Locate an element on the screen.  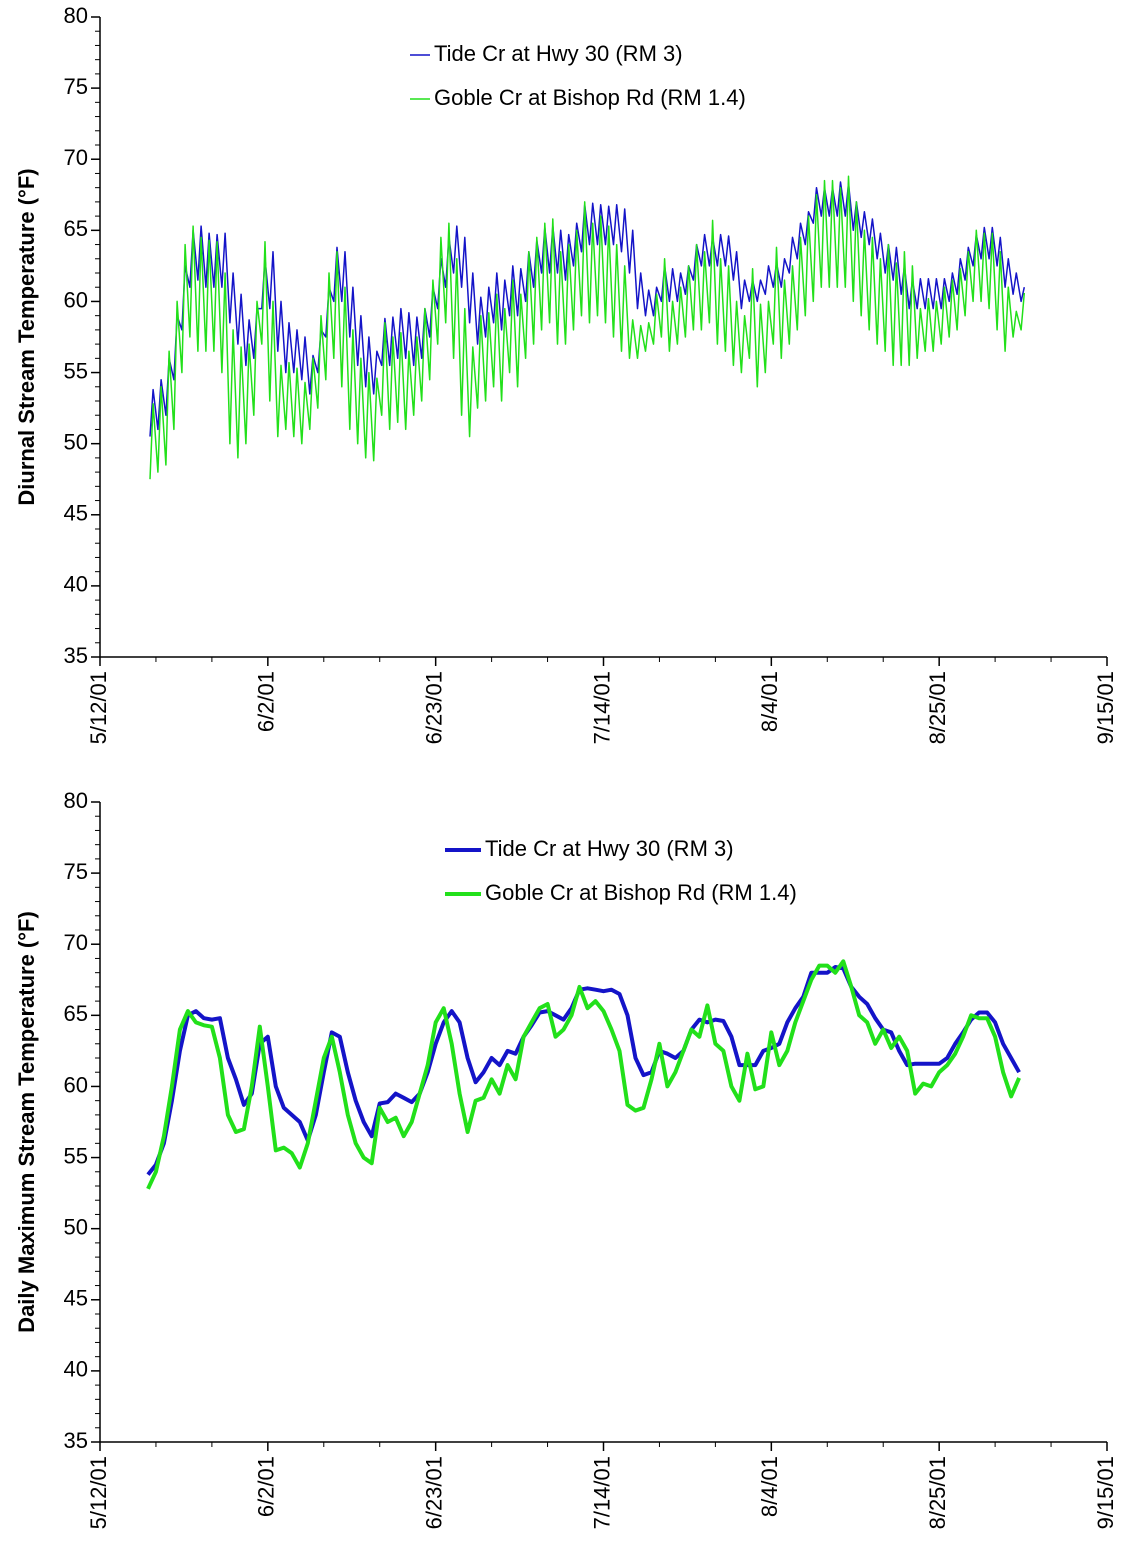
y-axis-label: Diurnal Stream Temperature (°F) is located at coordinates (26, 336).